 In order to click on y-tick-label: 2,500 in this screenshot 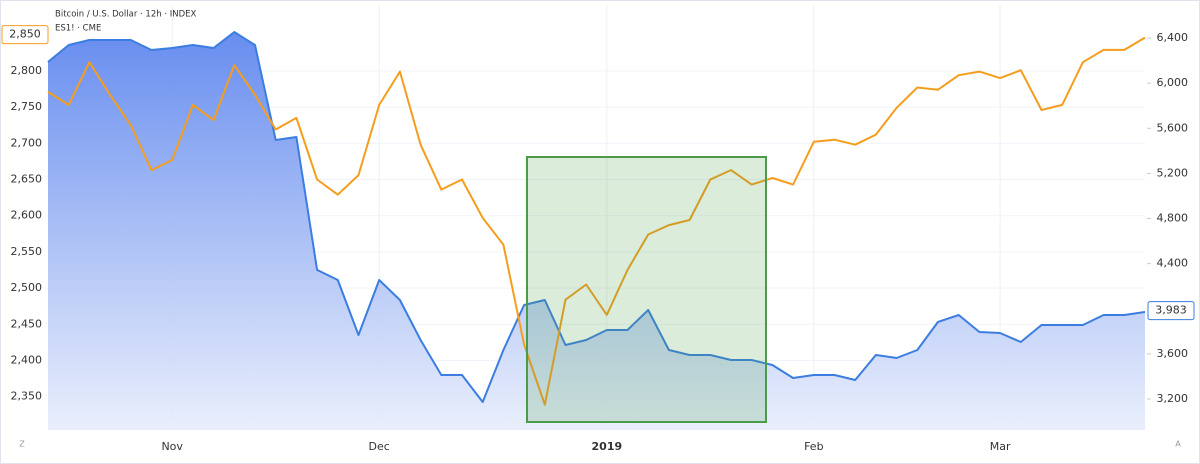, I will do `click(27, 287)`.